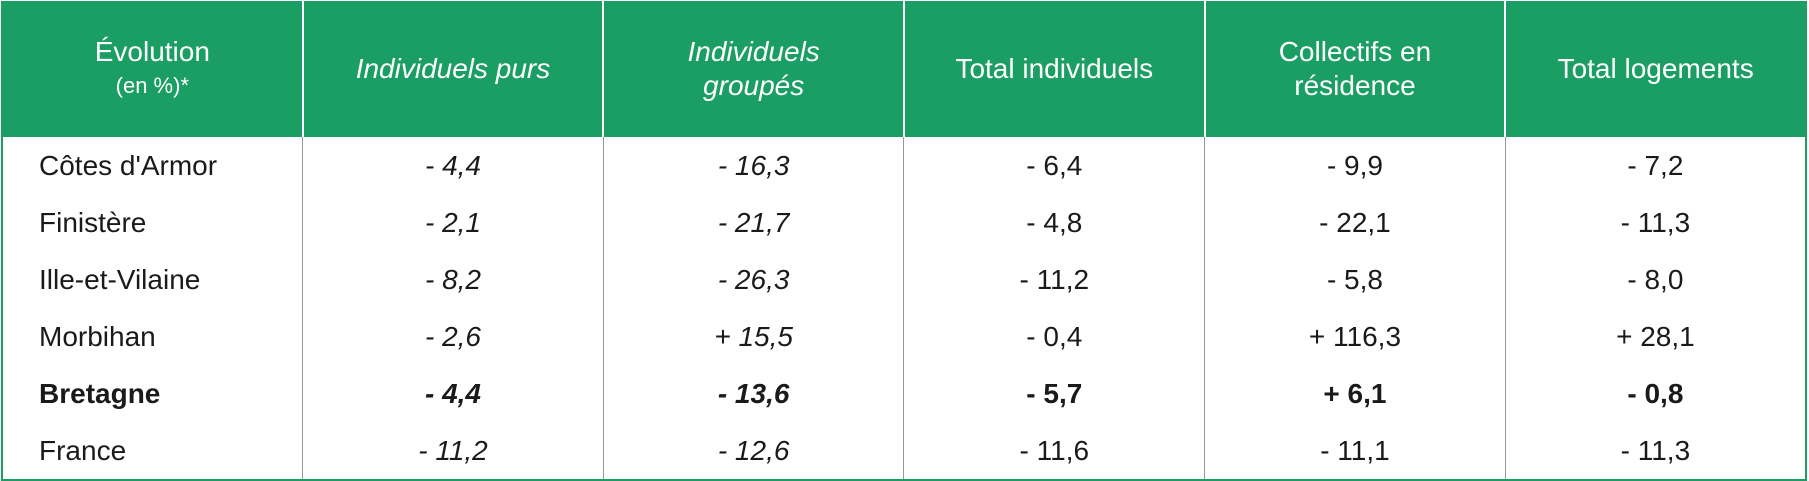  Describe the element at coordinates (1054, 451) in the screenshot. I see `value-cell: - 11,6` at that location.